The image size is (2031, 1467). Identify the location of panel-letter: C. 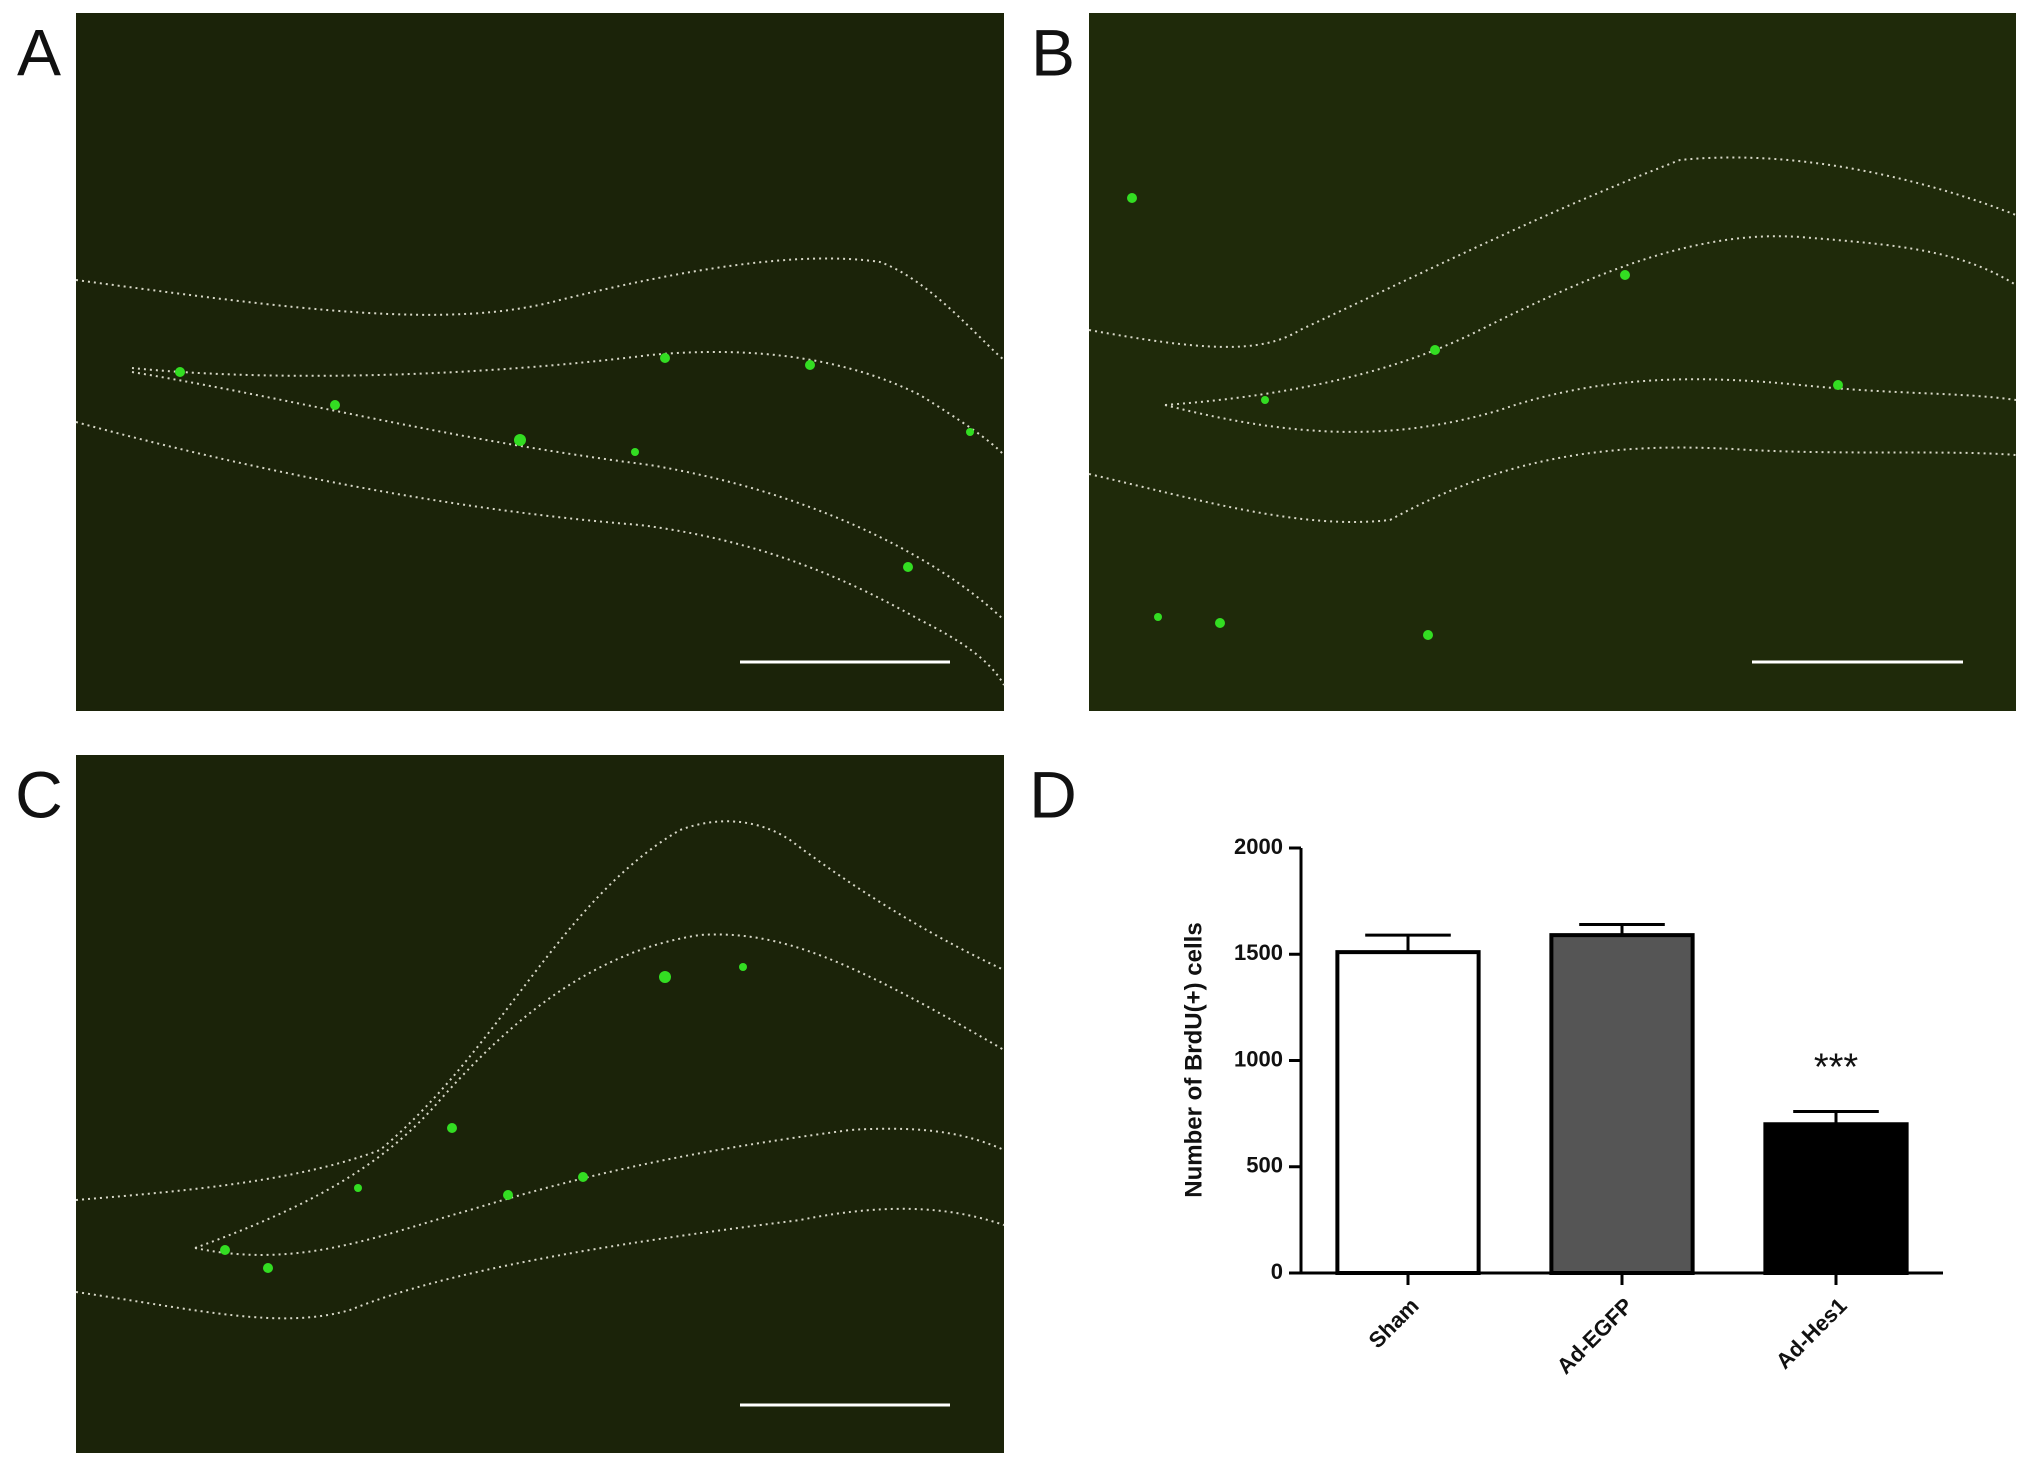
(39, 794).